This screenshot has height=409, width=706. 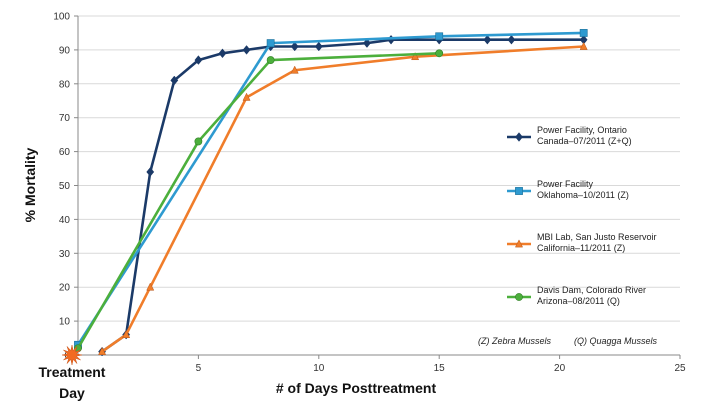 What do you see at coordinates (584, 141) in the screenshot?
I see `legend-label-0-line2: Canada–07/2011 (Z+Q)` at bounding box center [584, 141].